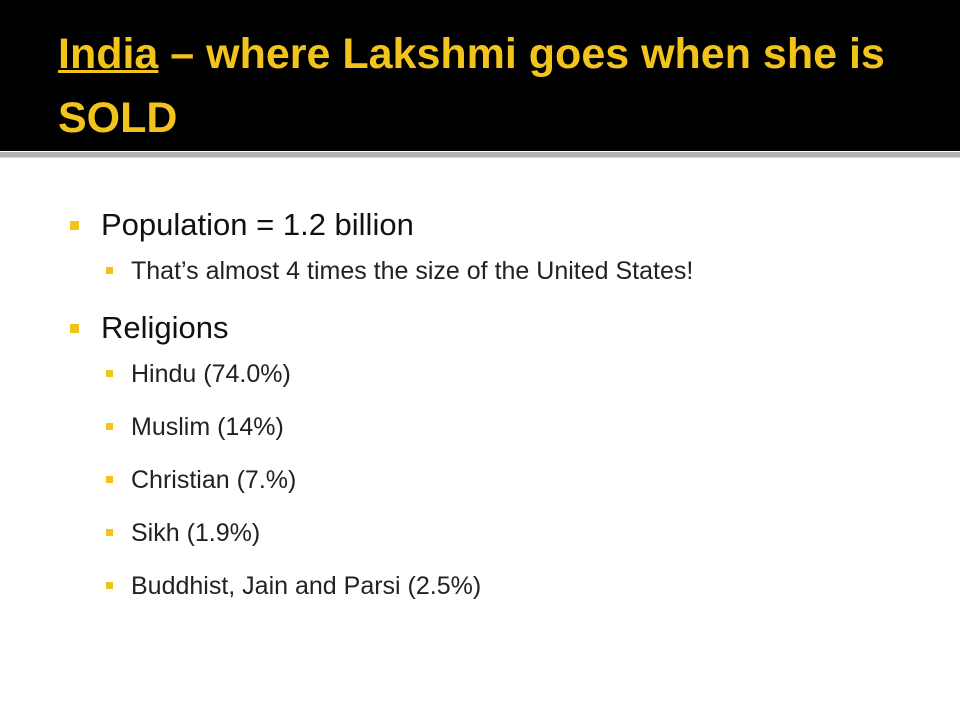 The height and width of the screenshot is (720, 960). Describe the element at coordinates (468, 533) in the screenshot. I see `sub-bullet: Sikh (1.9%)` at that location.